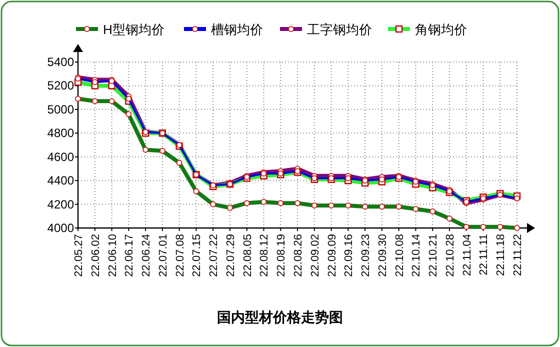 The image size is (560, 347). What do you see at coordinates (450, 255) in the screenshot?
I see `x-tick-label: 22.10.28` at bounding box center [450, 255].